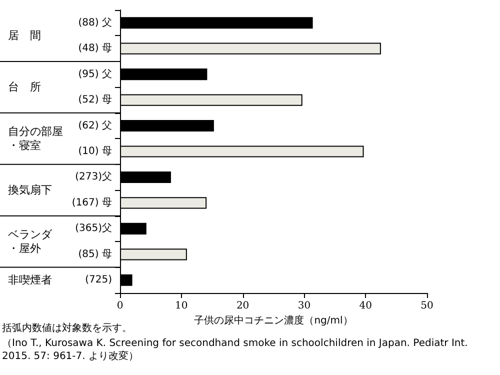  I want to click on text: 台 所, so click(24, 87).